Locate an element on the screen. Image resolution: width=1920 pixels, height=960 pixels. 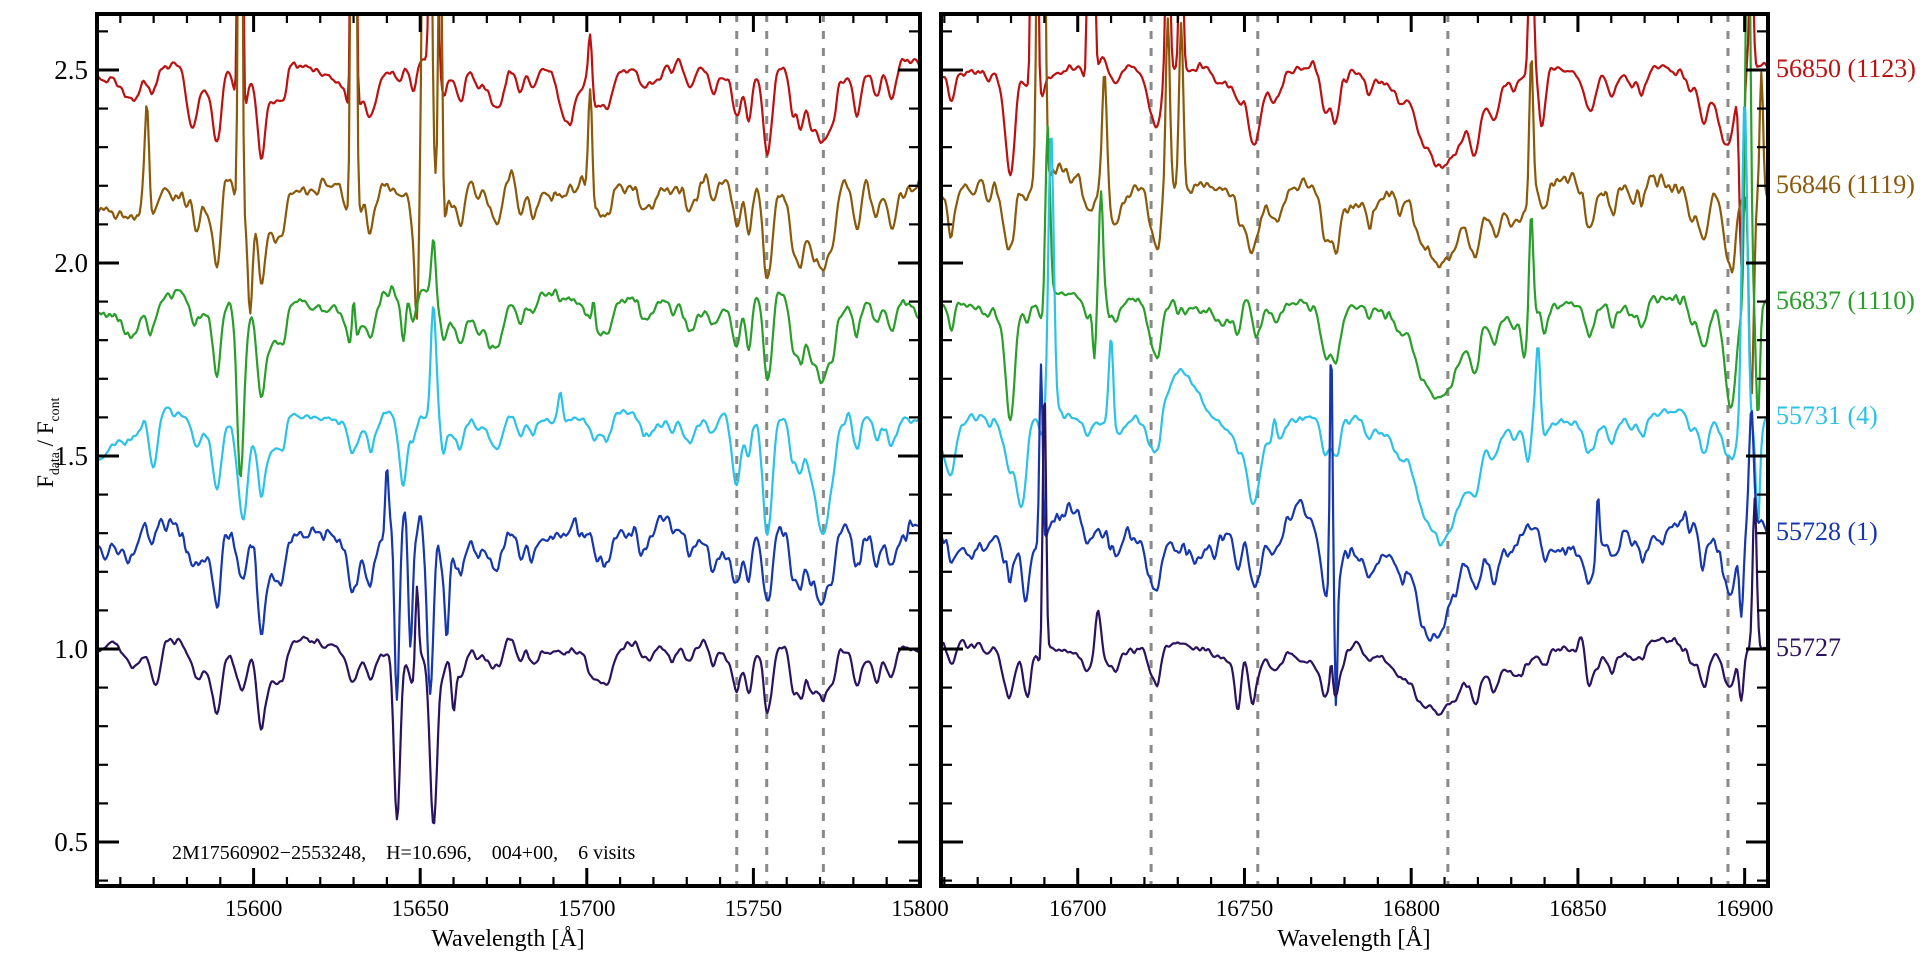
visit-label-55731: 55731 (4) is located at coordinates (1827, 416).